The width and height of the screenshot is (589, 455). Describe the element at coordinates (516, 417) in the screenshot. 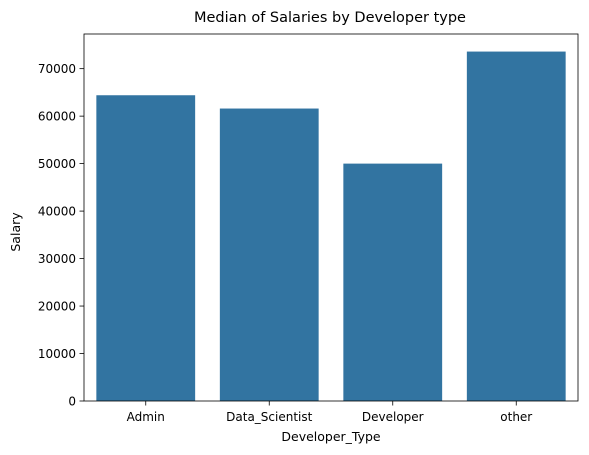

I see `x-tick-label: other` at that location.